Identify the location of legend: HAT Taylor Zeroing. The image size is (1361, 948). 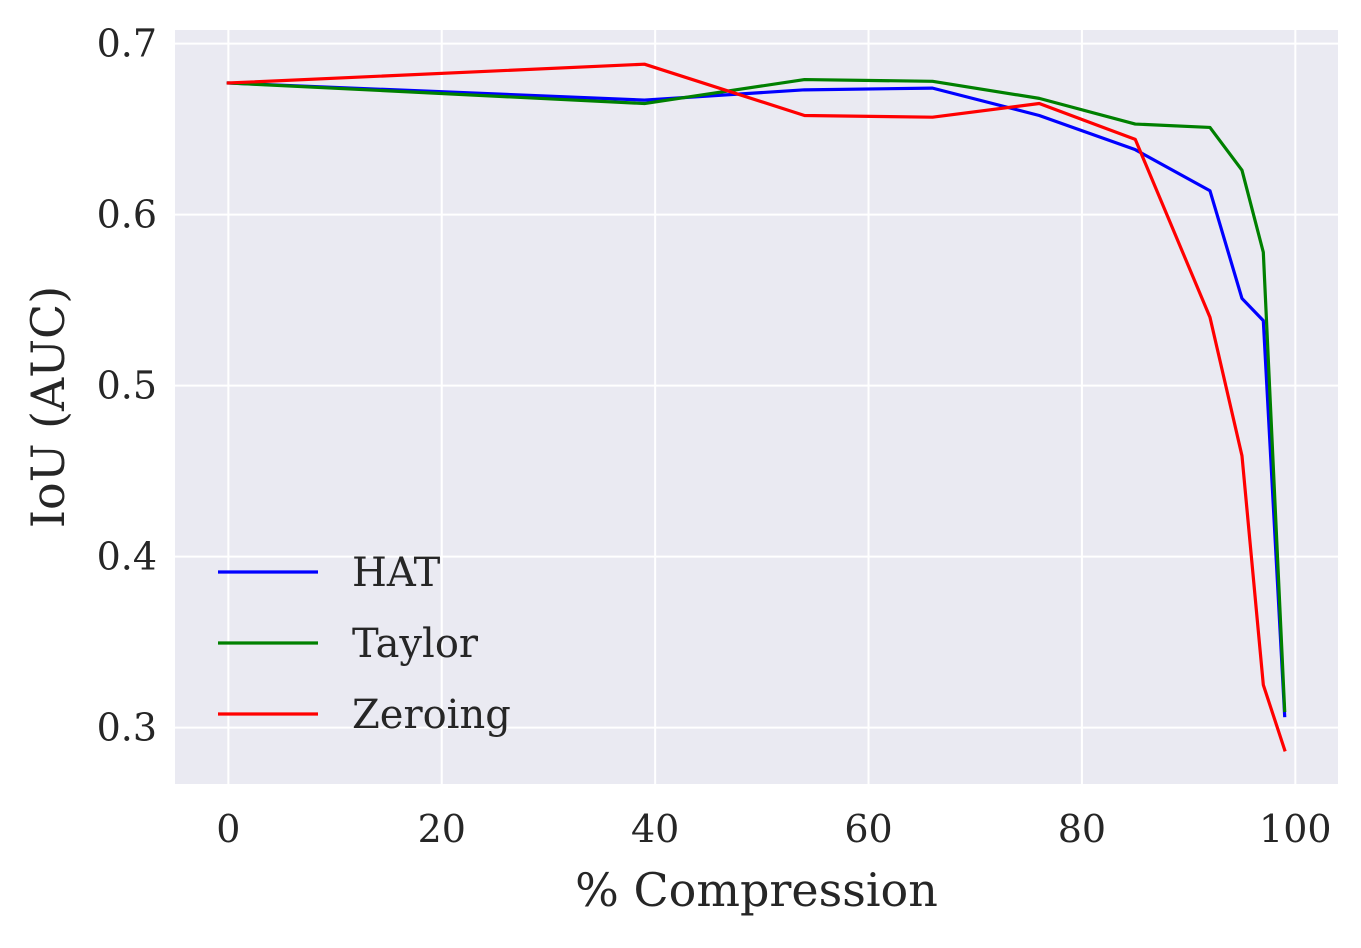
(364, 644).